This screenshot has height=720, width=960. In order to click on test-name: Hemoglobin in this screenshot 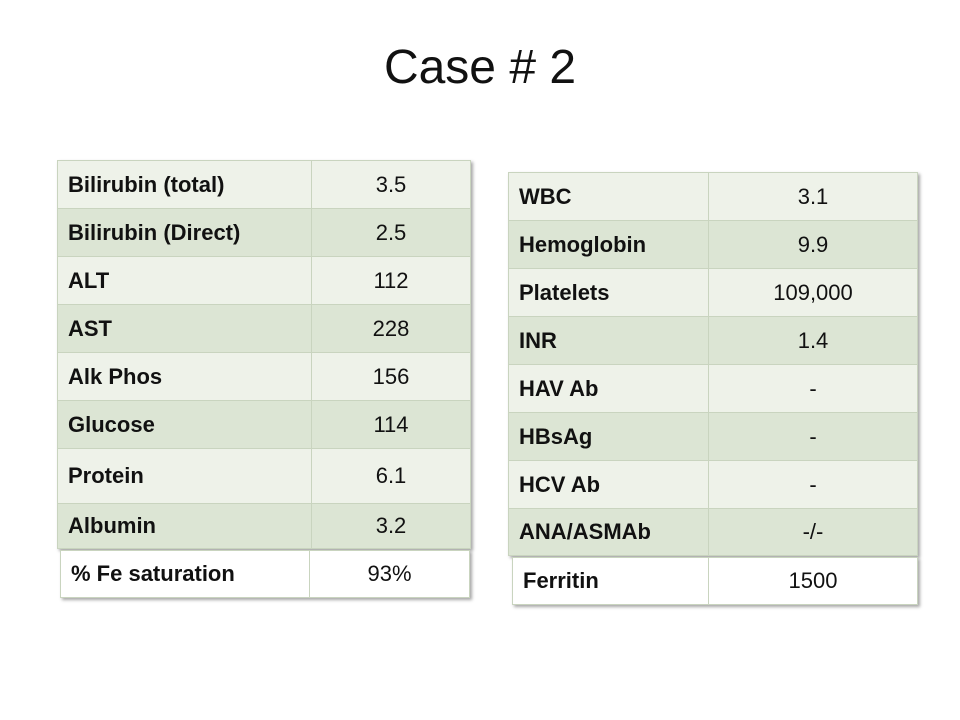, I will do `click(608, 244)`.